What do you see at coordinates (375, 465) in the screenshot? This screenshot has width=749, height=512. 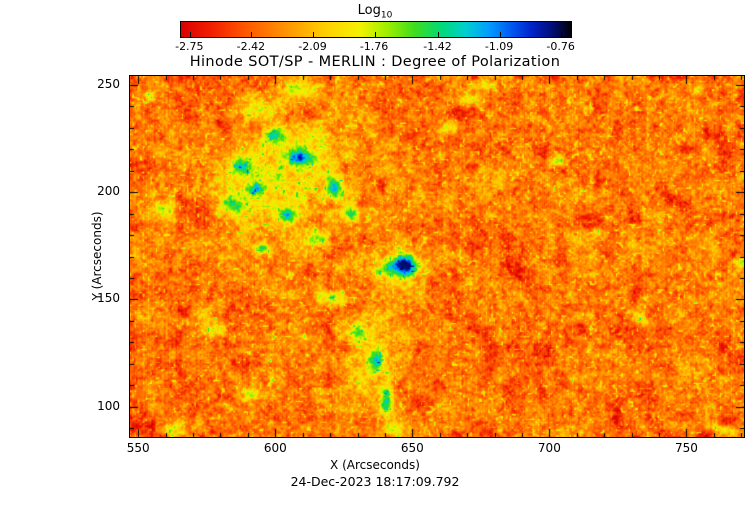 I see `x-axis-label: X (Arcseconds)` at bounding box center [375, 465].